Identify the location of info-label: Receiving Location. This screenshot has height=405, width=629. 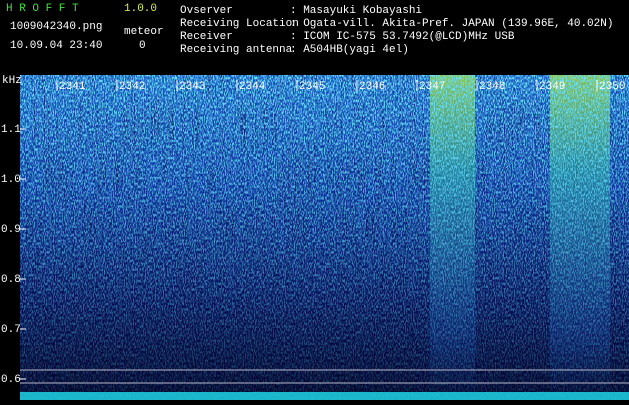
(239, 24).